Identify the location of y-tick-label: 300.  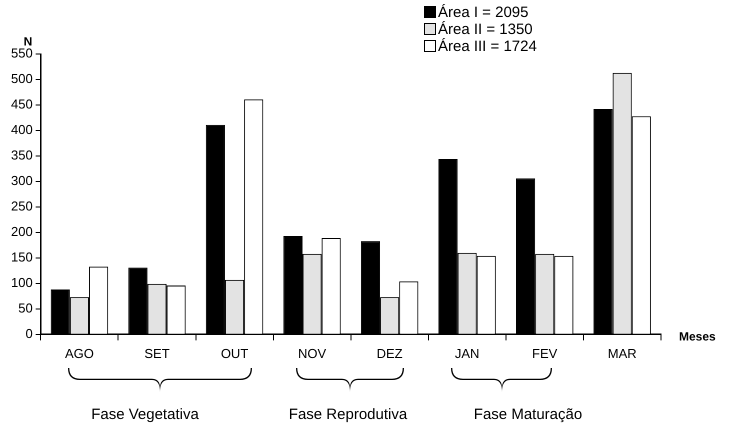
(21, 180).